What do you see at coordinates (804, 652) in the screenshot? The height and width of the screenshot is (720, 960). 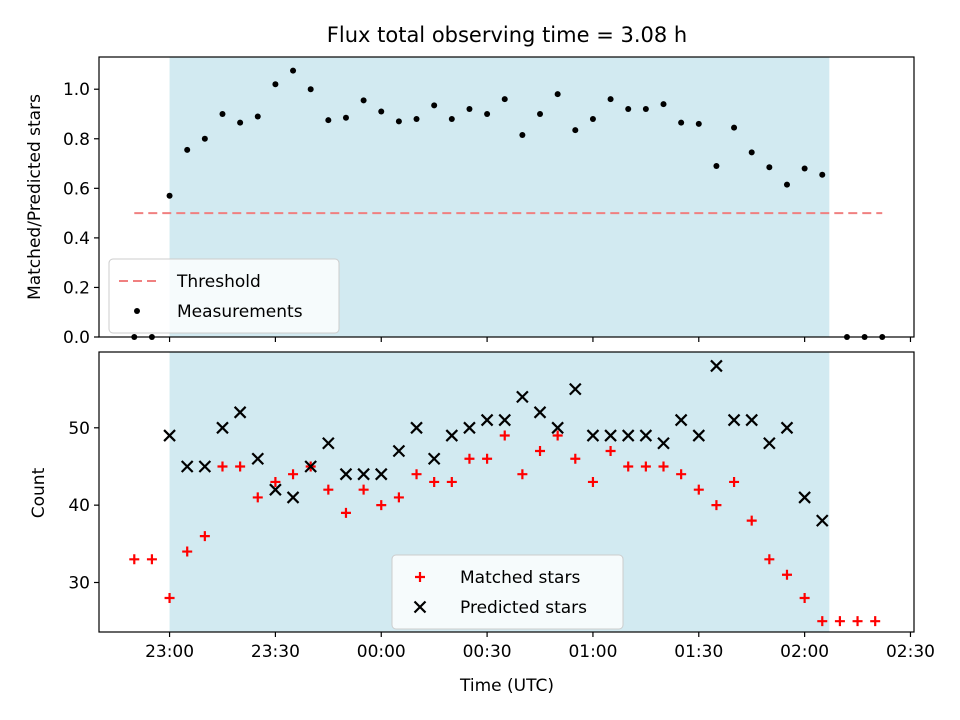 I see `bottom-x-tick-label: 02:00` at bounding box center [804, 652].